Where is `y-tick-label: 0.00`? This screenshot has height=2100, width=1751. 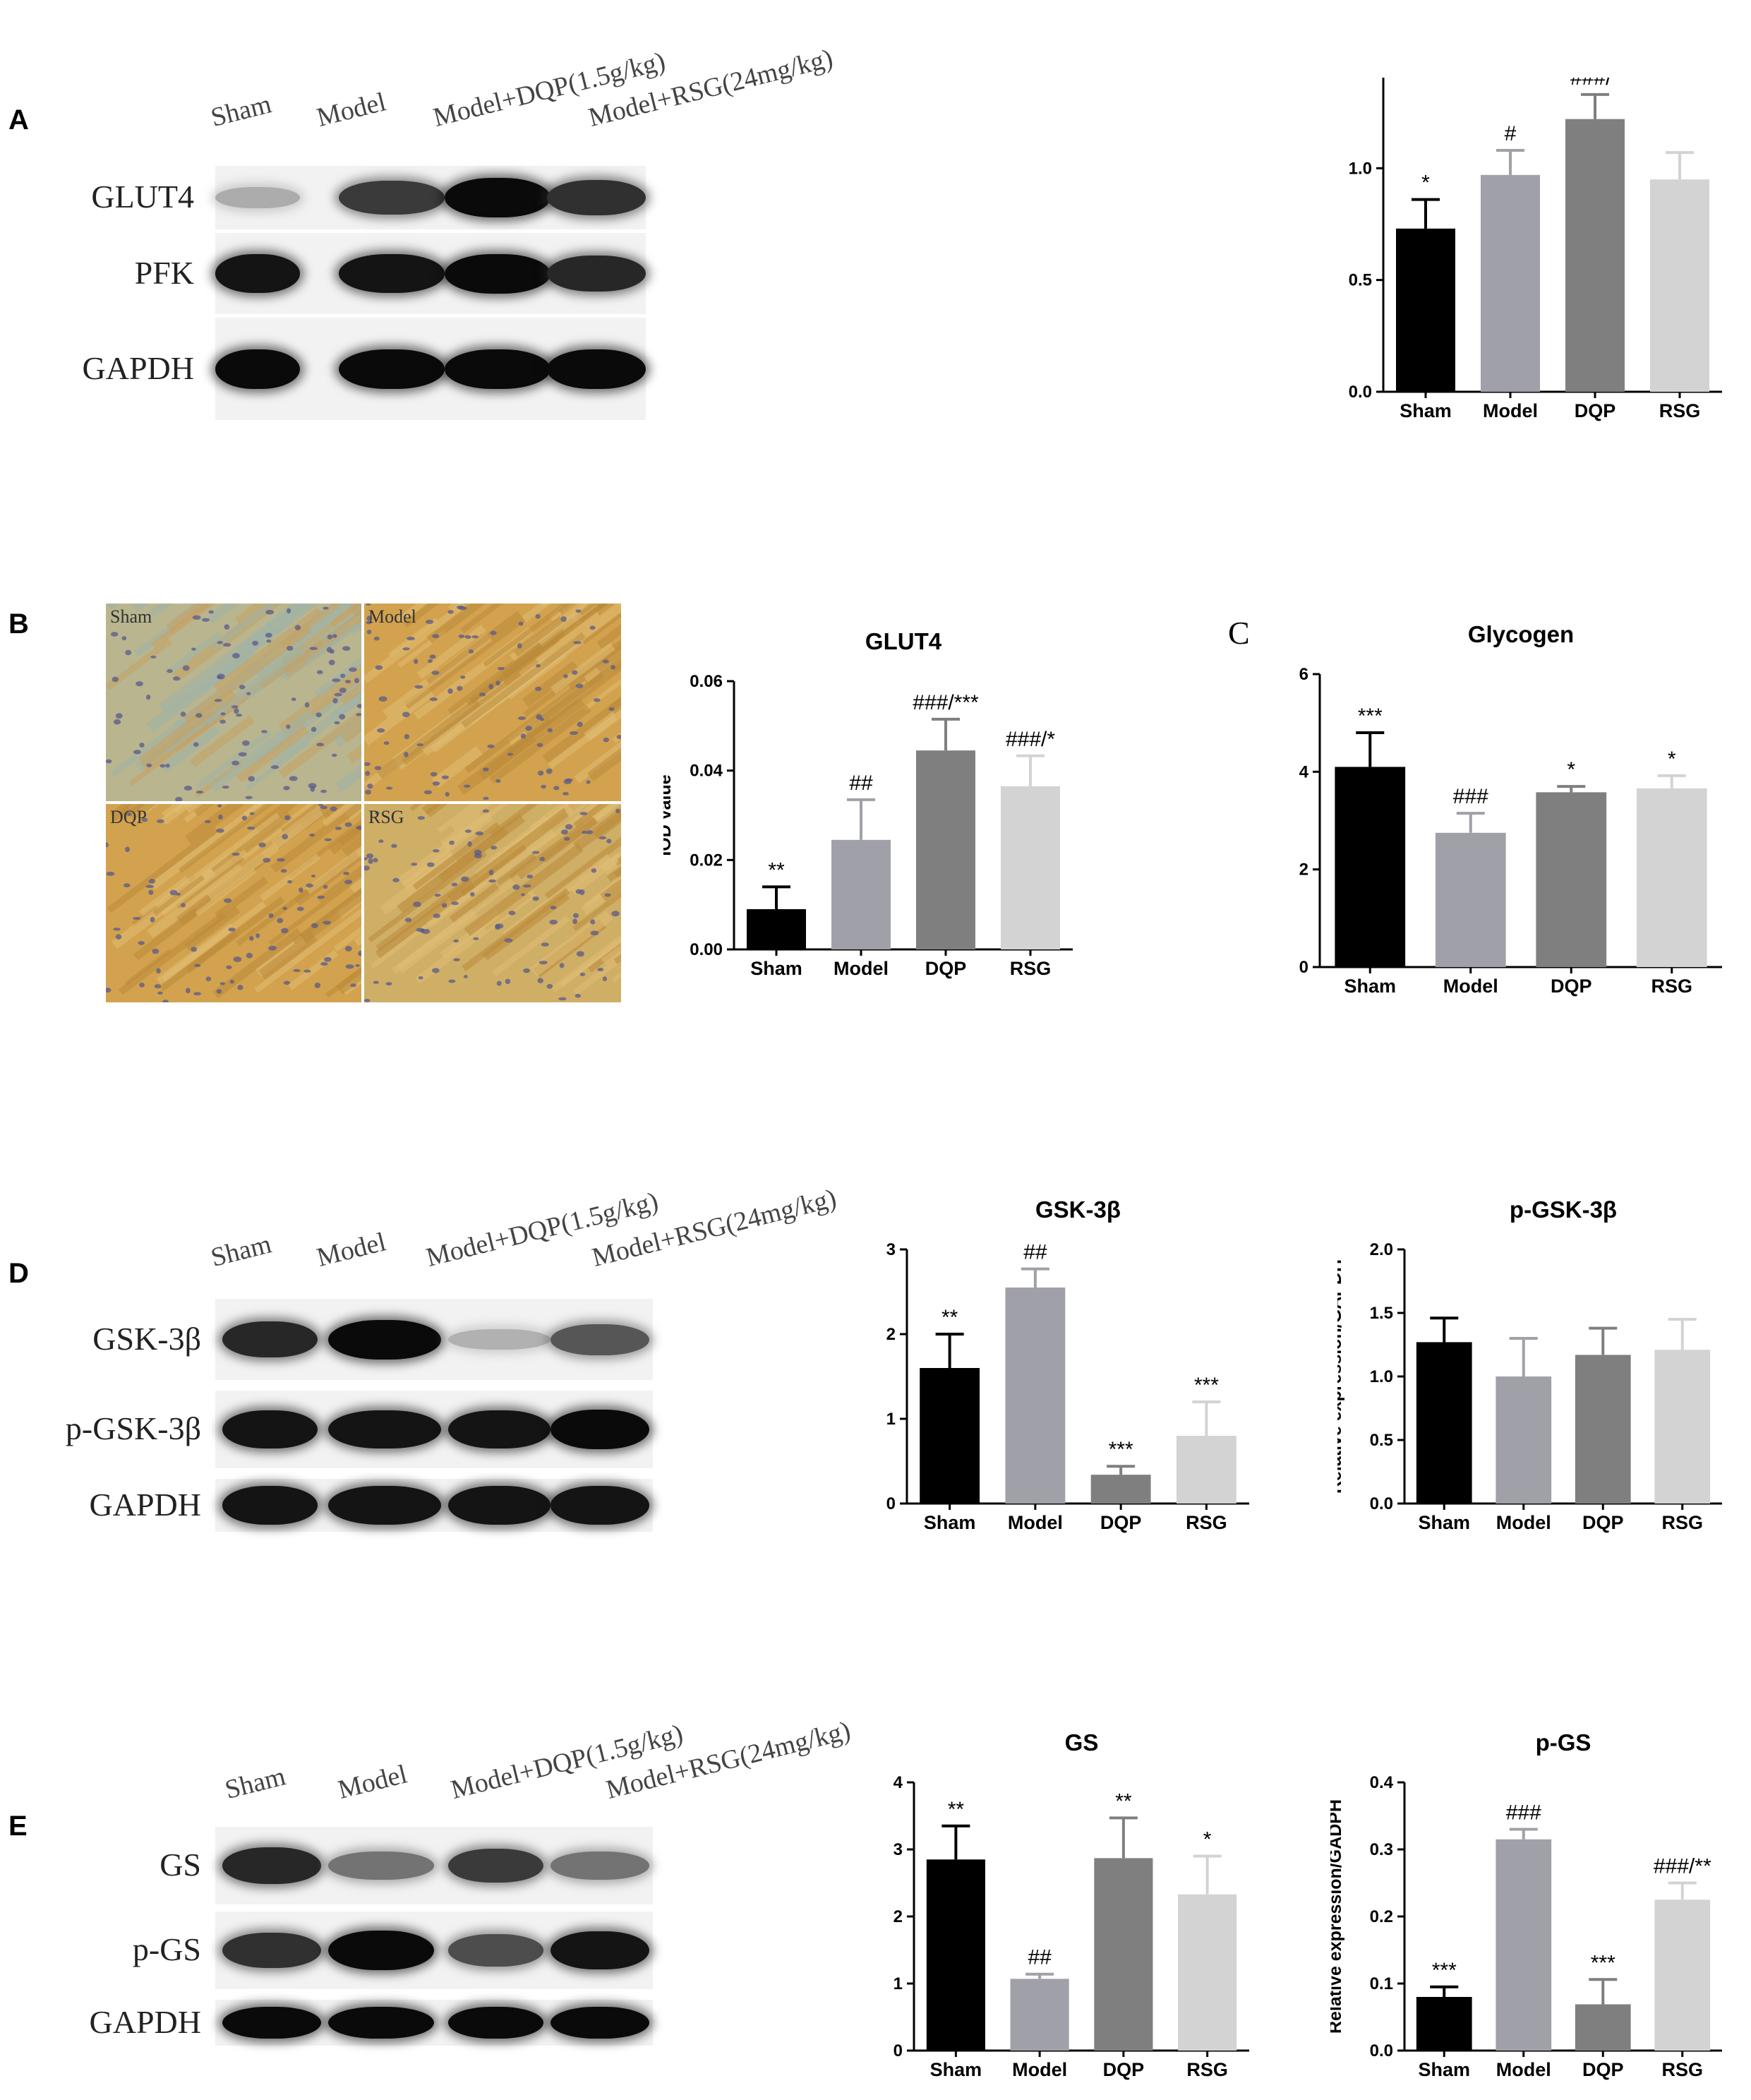 y-tick-label: 0.00 is located at coordinates (706, 950).